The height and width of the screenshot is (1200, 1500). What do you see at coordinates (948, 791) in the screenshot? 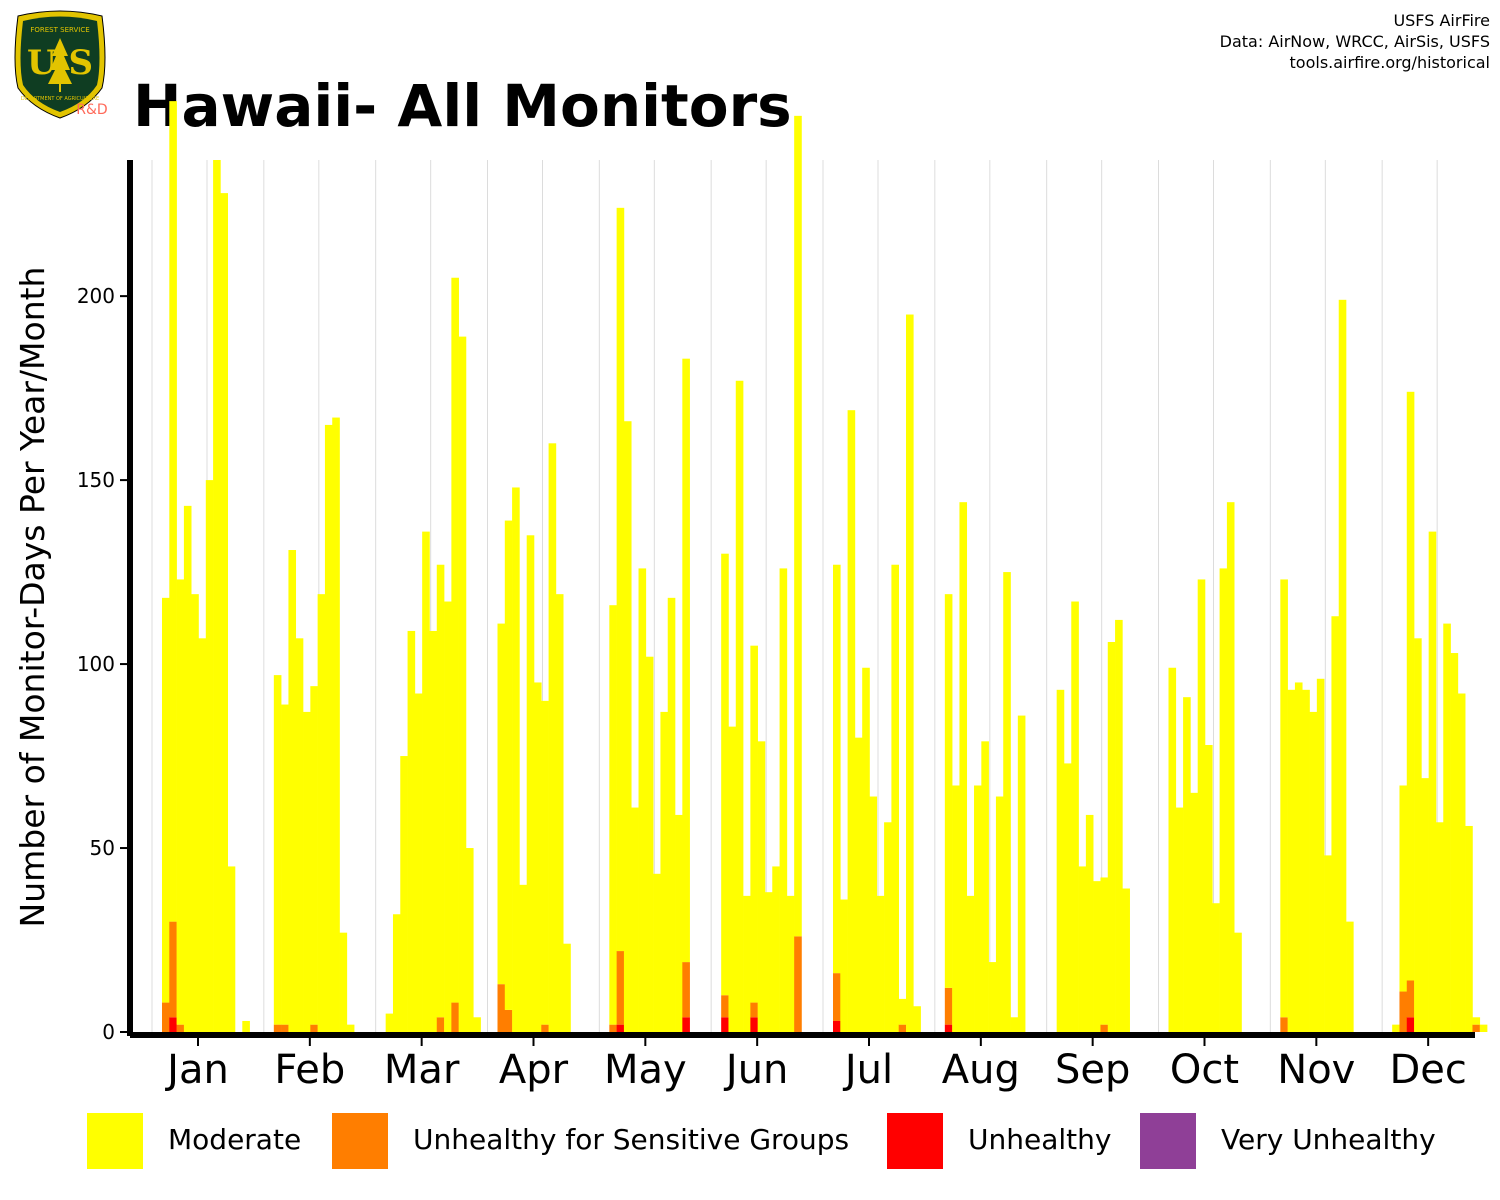
I see `bar-aug-0-moderate` at bounding box center [948, 791].